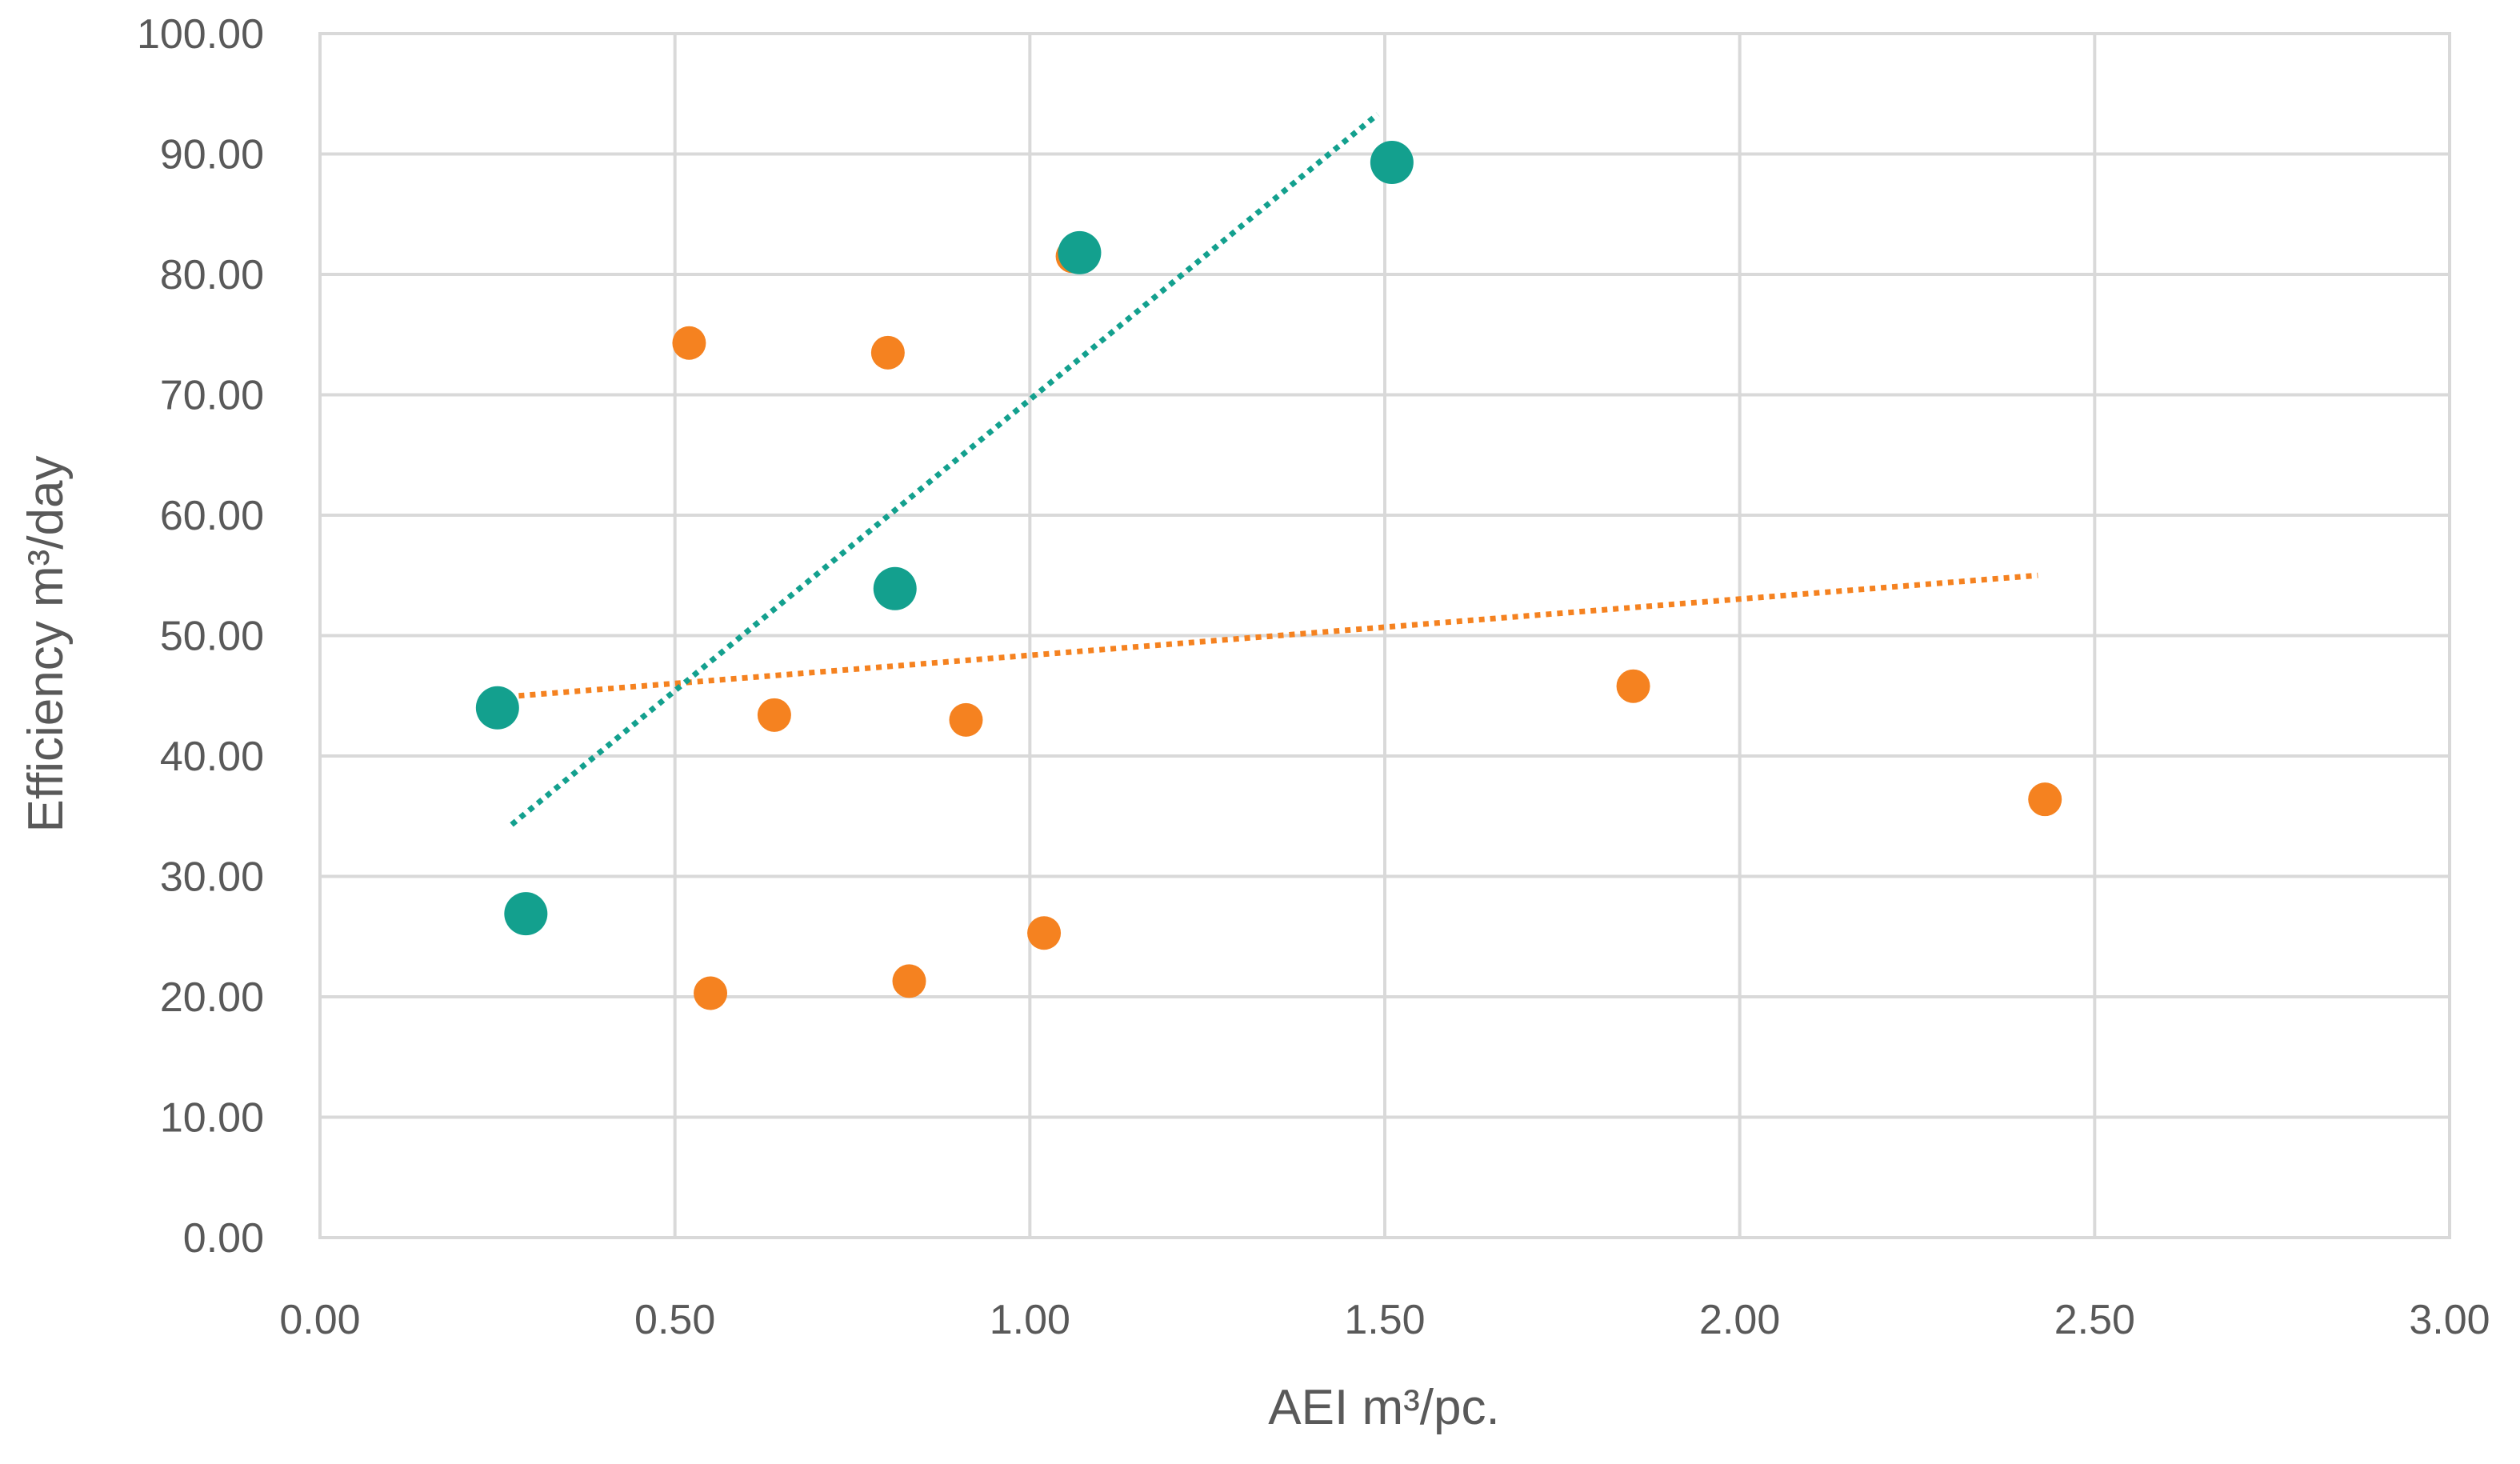  I want to click on x-tick-label-6: 3.00, so click(2449, 1320).